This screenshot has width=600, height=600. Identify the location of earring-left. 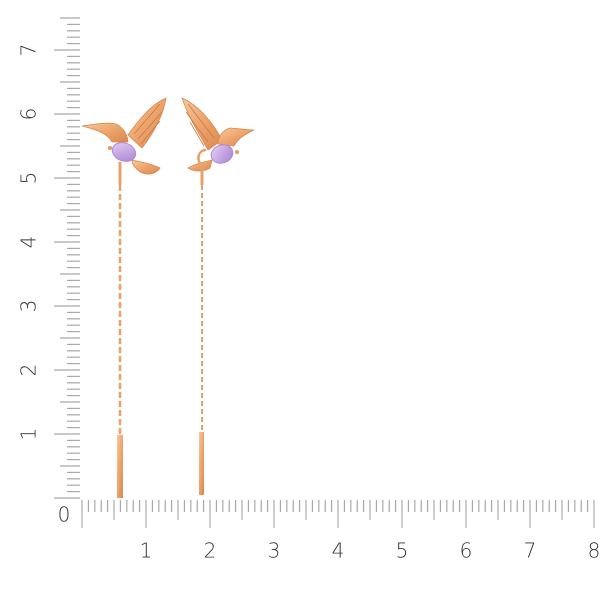
(124, 297).